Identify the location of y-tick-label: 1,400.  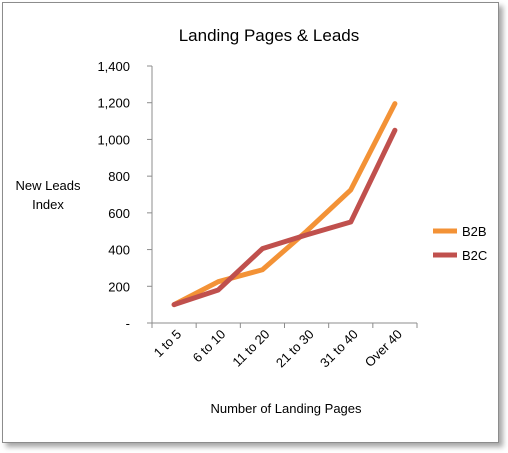
(113, 66).